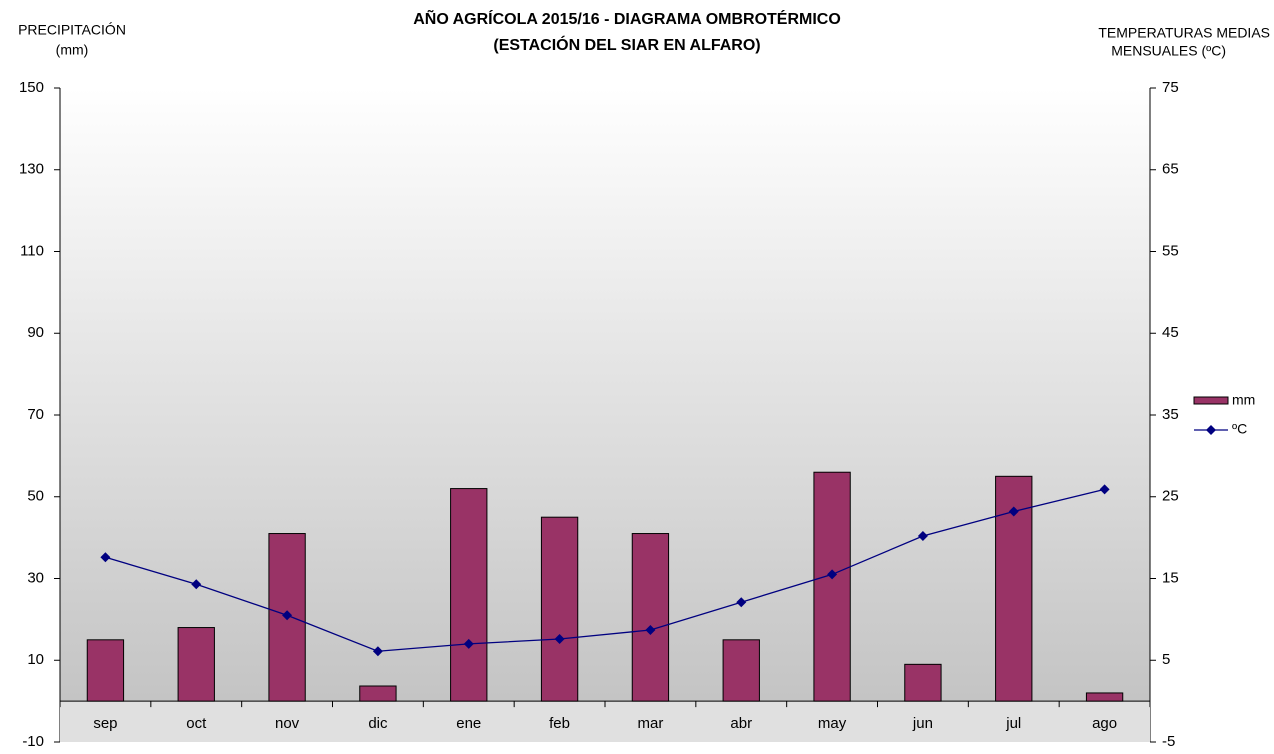  What do you see at coordinates (741, 723) in the screenshot?
I see `x-tick-label: abr` at bounding box center [741, 723].